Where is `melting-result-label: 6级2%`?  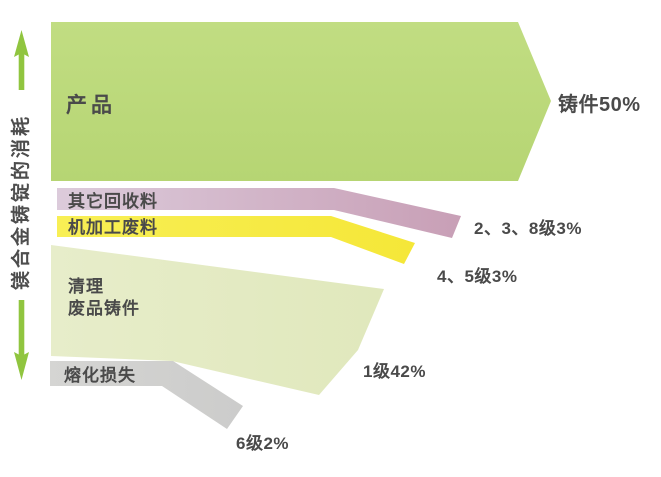 melting-result-label: 6级2% is located at coordinates (262, 443).